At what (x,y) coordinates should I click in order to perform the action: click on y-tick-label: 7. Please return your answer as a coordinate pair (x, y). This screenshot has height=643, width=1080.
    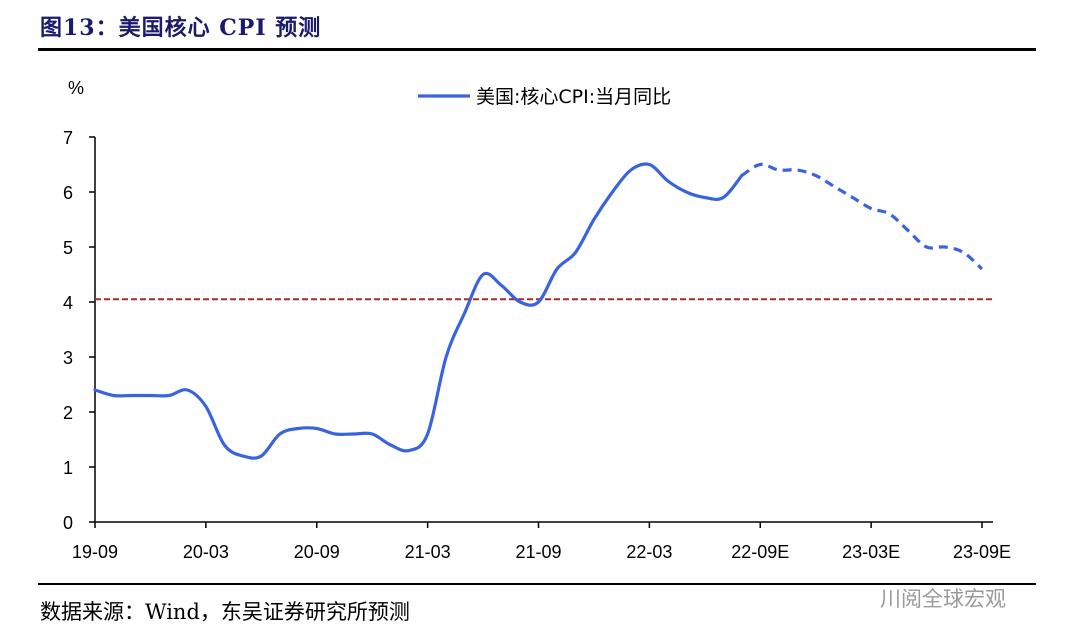
    Looking at the image, I should click on (68, 138).